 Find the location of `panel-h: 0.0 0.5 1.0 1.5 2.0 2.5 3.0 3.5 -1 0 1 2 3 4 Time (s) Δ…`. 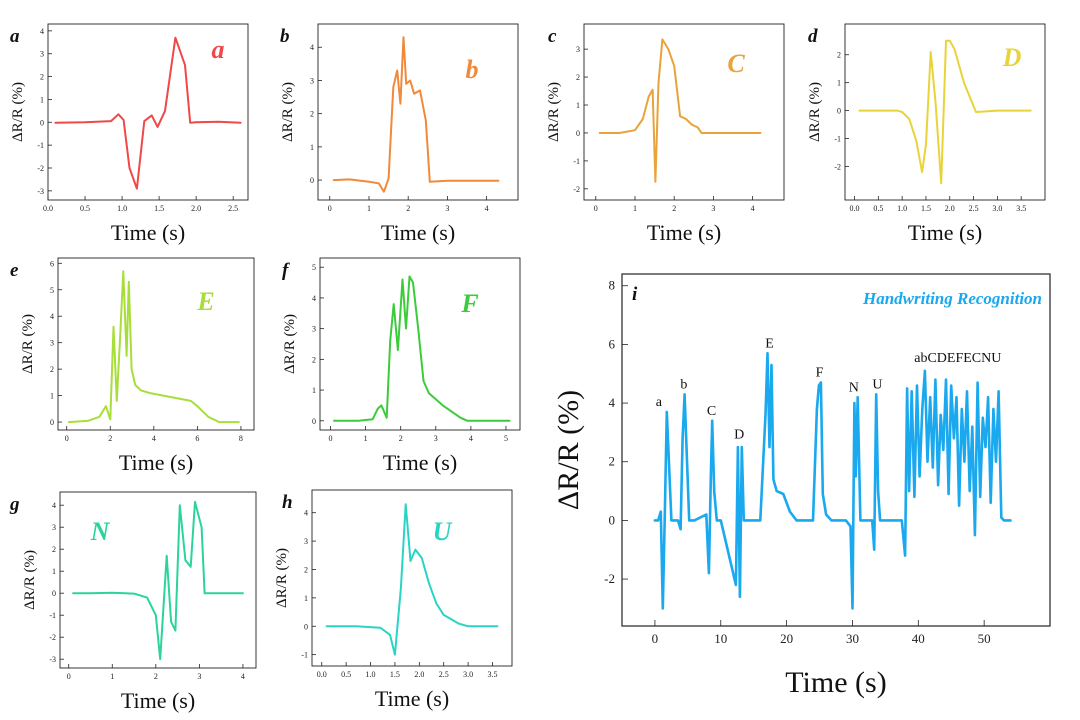

panel-h: 0.0 0.5 1.0 1.5 2.0 2.5 3.0 3.5 -1 0 1 2 3 4 Time (s) Δ… is located at coordinates (393, 600).